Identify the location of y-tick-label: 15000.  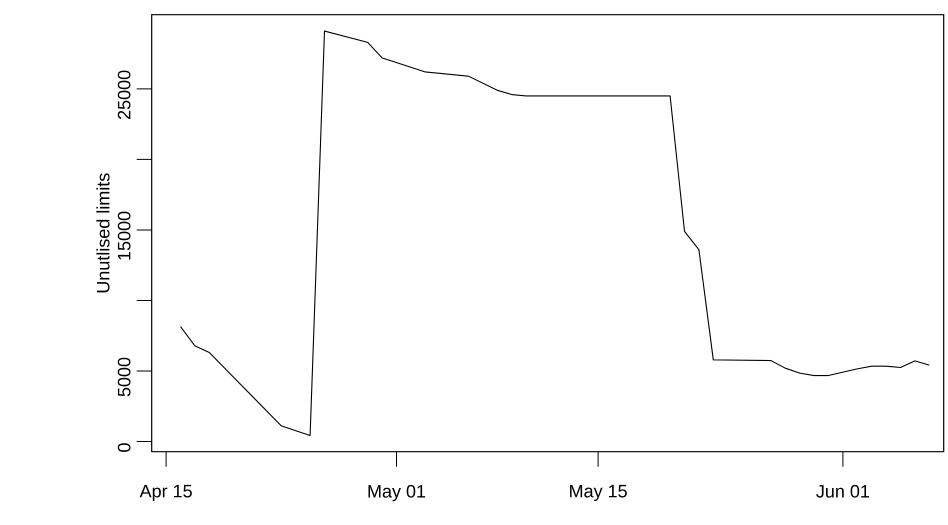
(124, 236).